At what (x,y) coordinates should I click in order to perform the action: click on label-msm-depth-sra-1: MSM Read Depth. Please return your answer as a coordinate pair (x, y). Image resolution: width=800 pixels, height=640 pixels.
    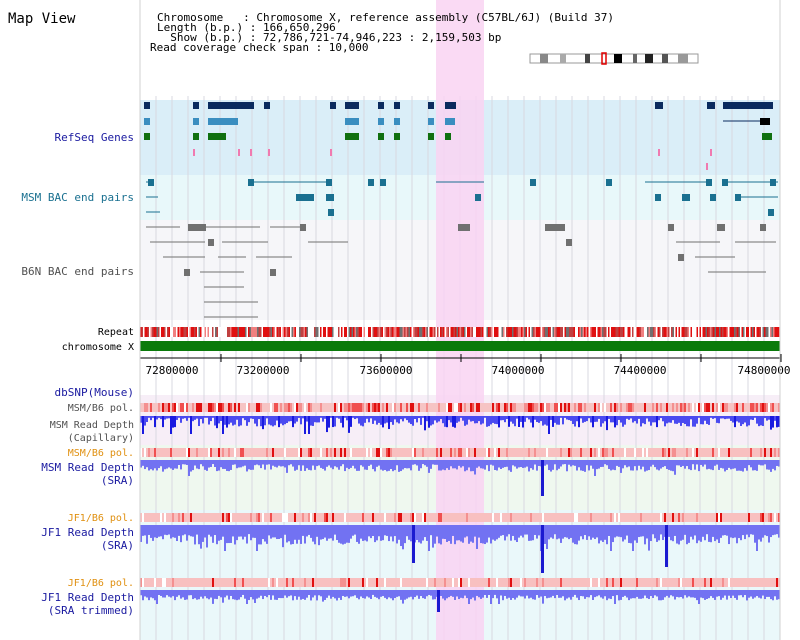
    Looking at the image, I should click on (87, 467).